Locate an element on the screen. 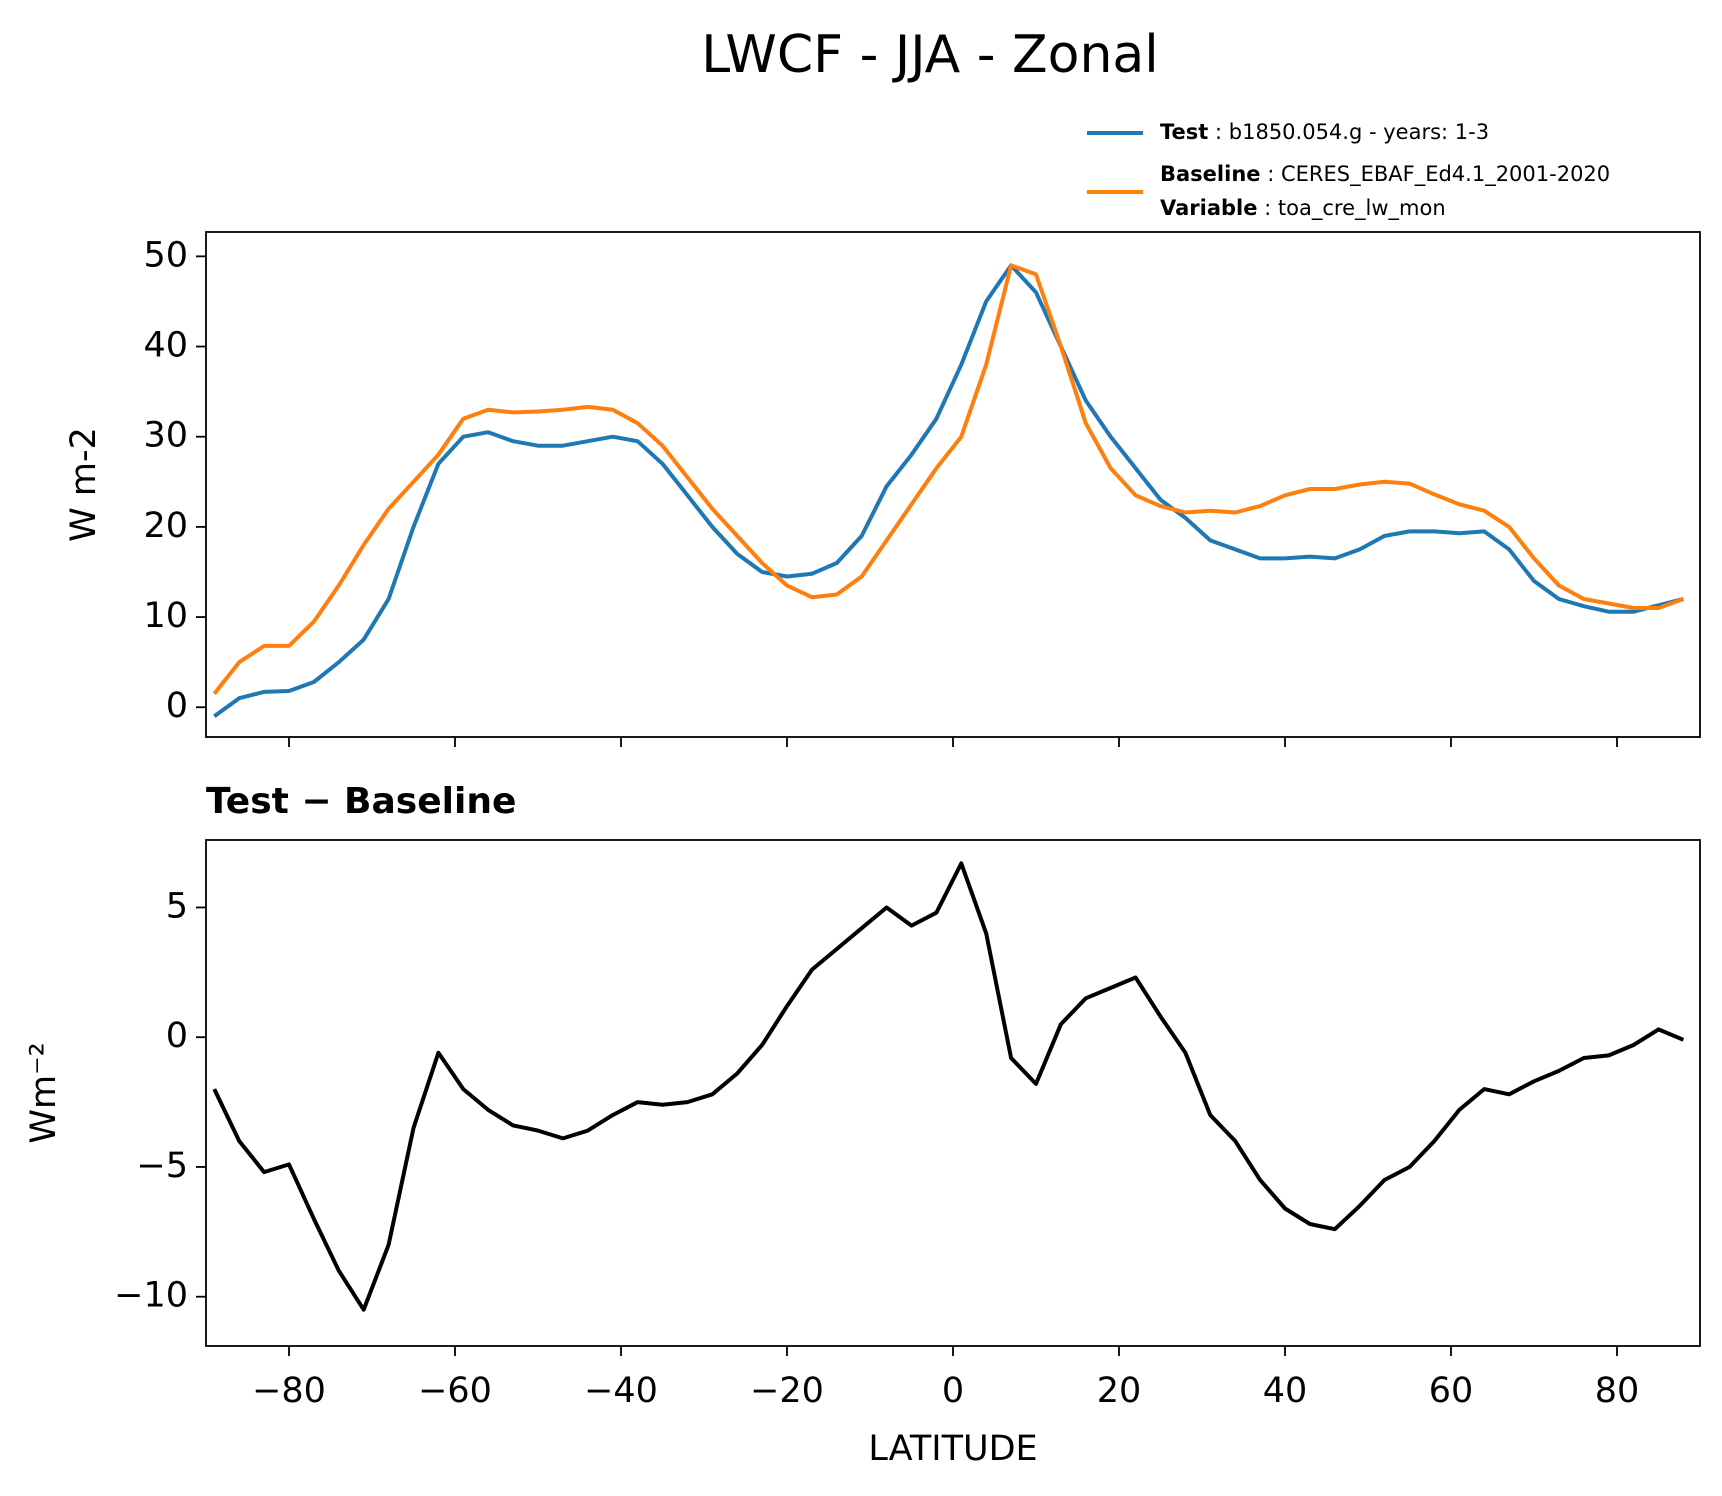 Image resolution: width=1722 pixels, height=1496 pixels. x-axis-label: LATITUDE is located at coordinates (952, 1449).